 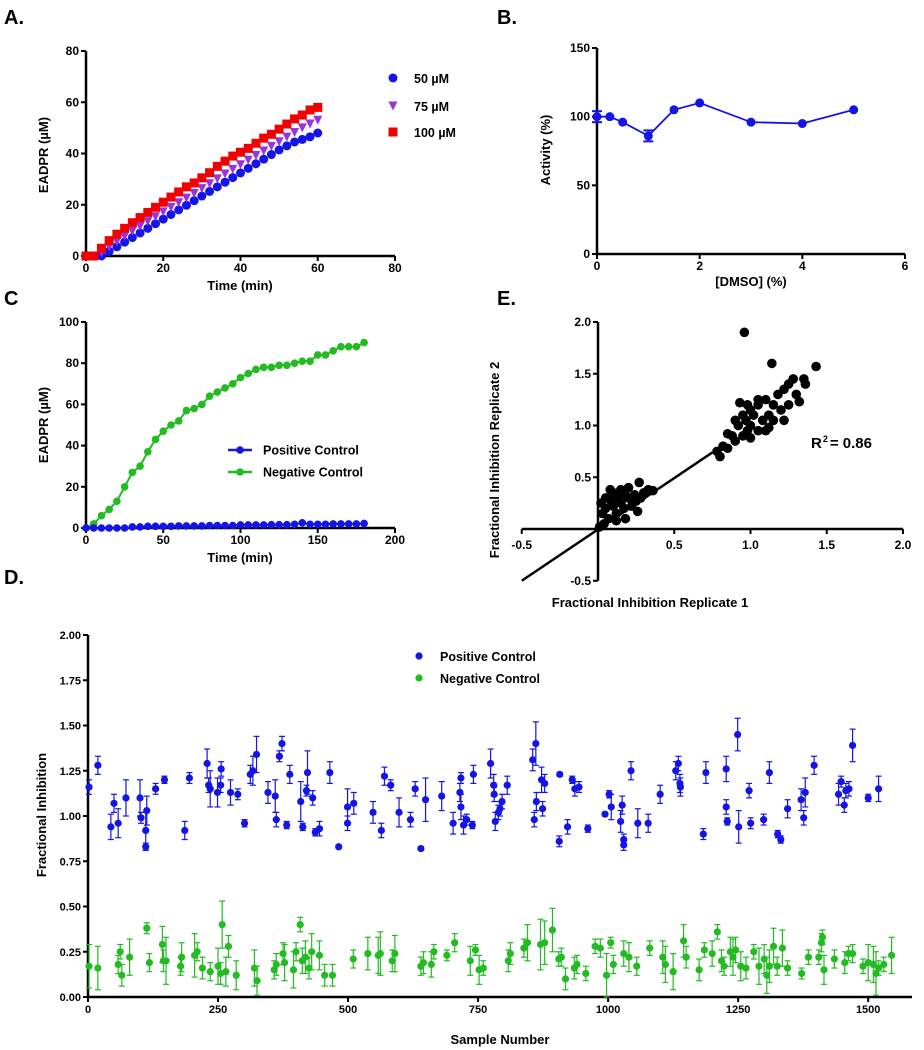 I want to click on panel-label: A., so click(x=14, y=18).